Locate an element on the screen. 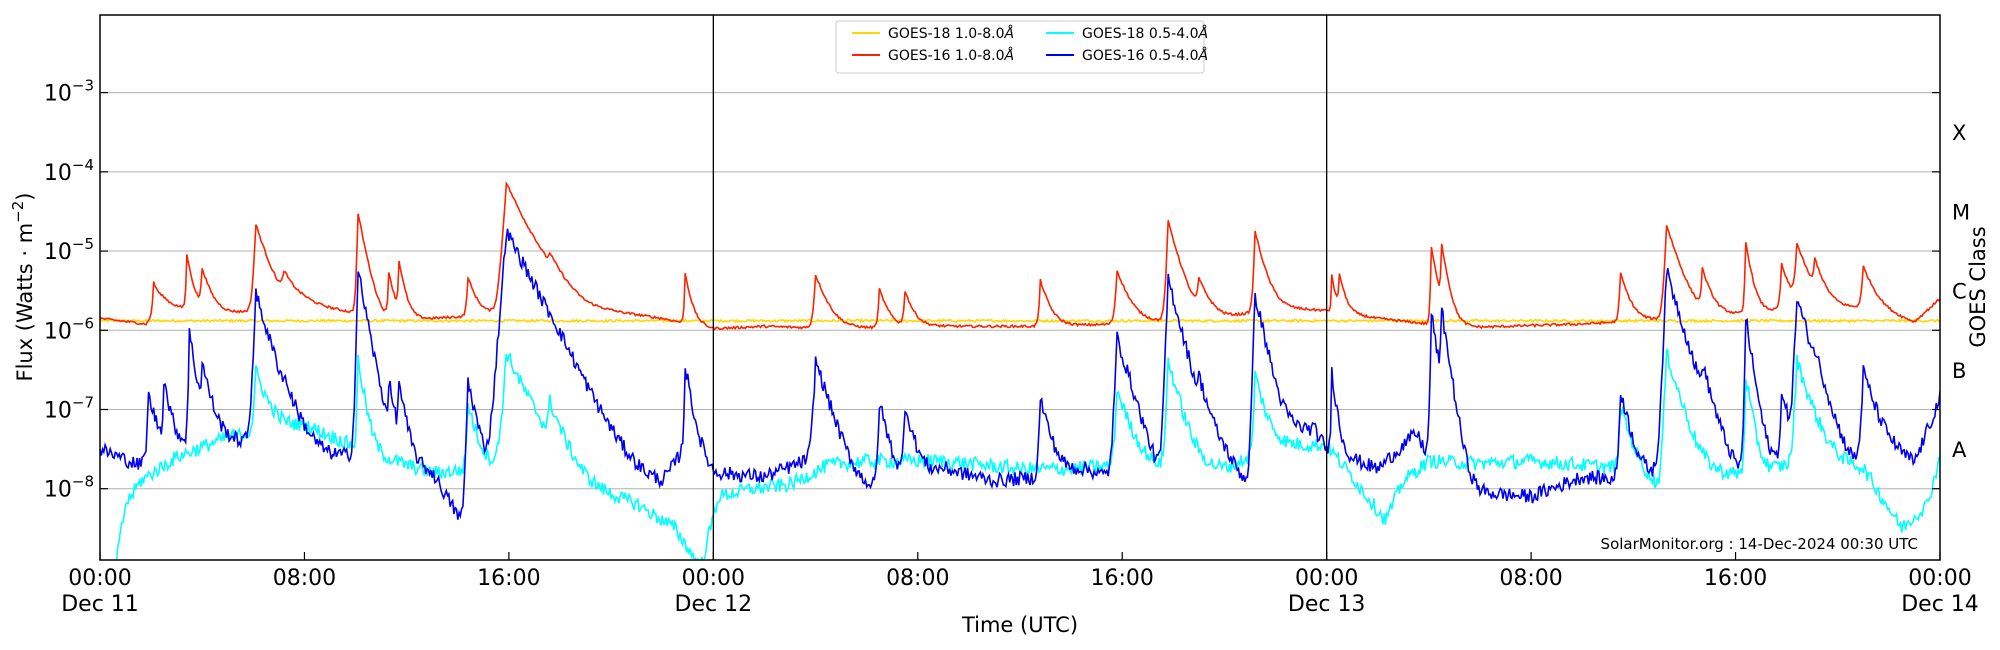 The width and height of the screenshot is (2000, 650). credit-text: SolarMonitor.org : 14-Dec-2024 00:30 UTC is located at coordinates (1759, 544).